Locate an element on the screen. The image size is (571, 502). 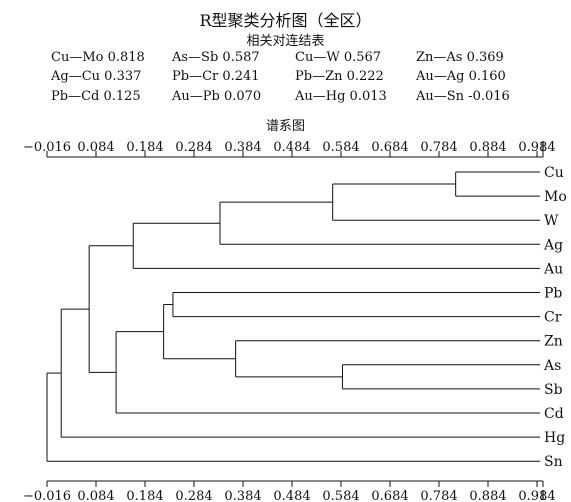
pair-cell: Pb—Cd 0.125 is located at coordinates (96, 96).